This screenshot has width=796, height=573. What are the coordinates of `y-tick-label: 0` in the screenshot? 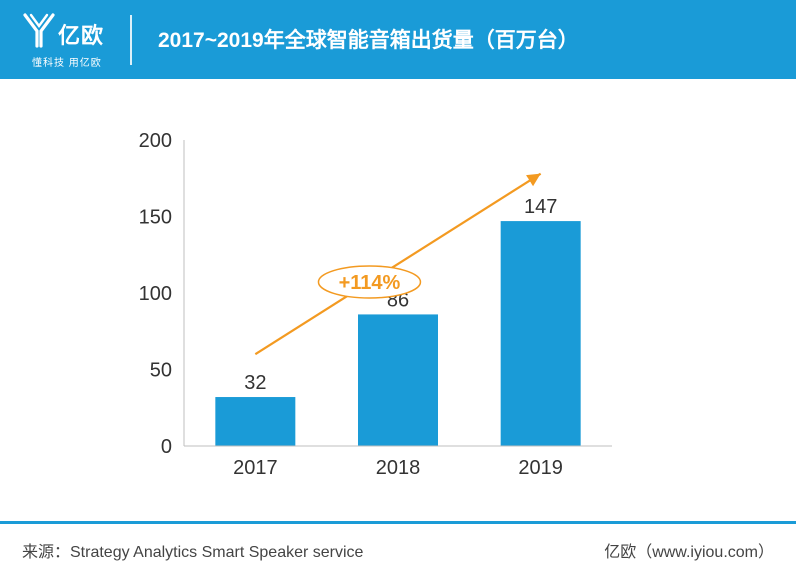 It's located at (166, 447).